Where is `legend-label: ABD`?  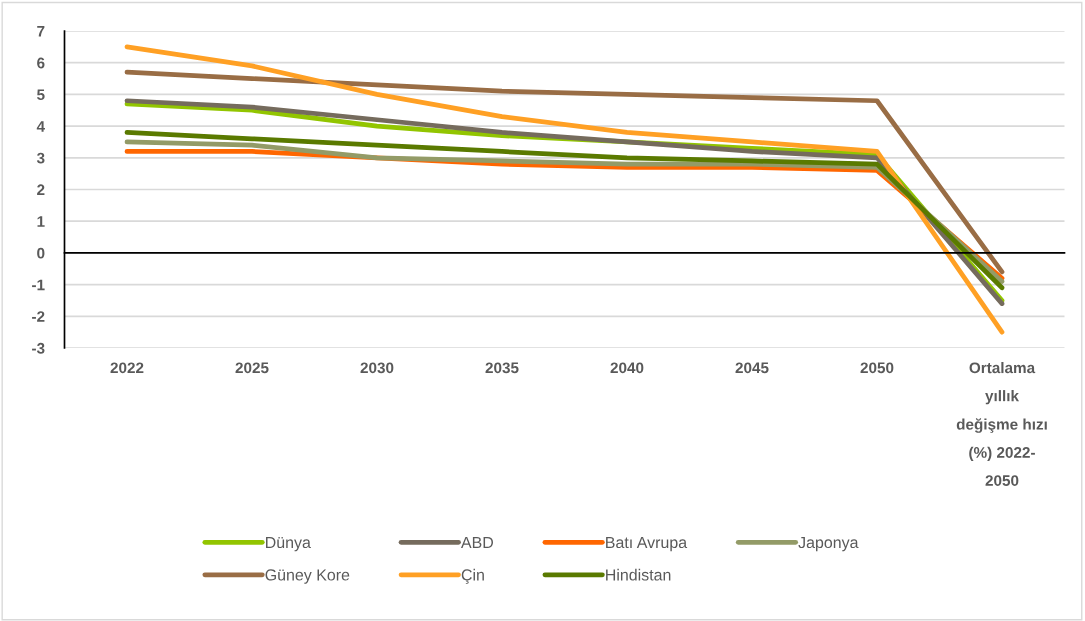
legend-label: ABD is located at coordinates (477, 542).